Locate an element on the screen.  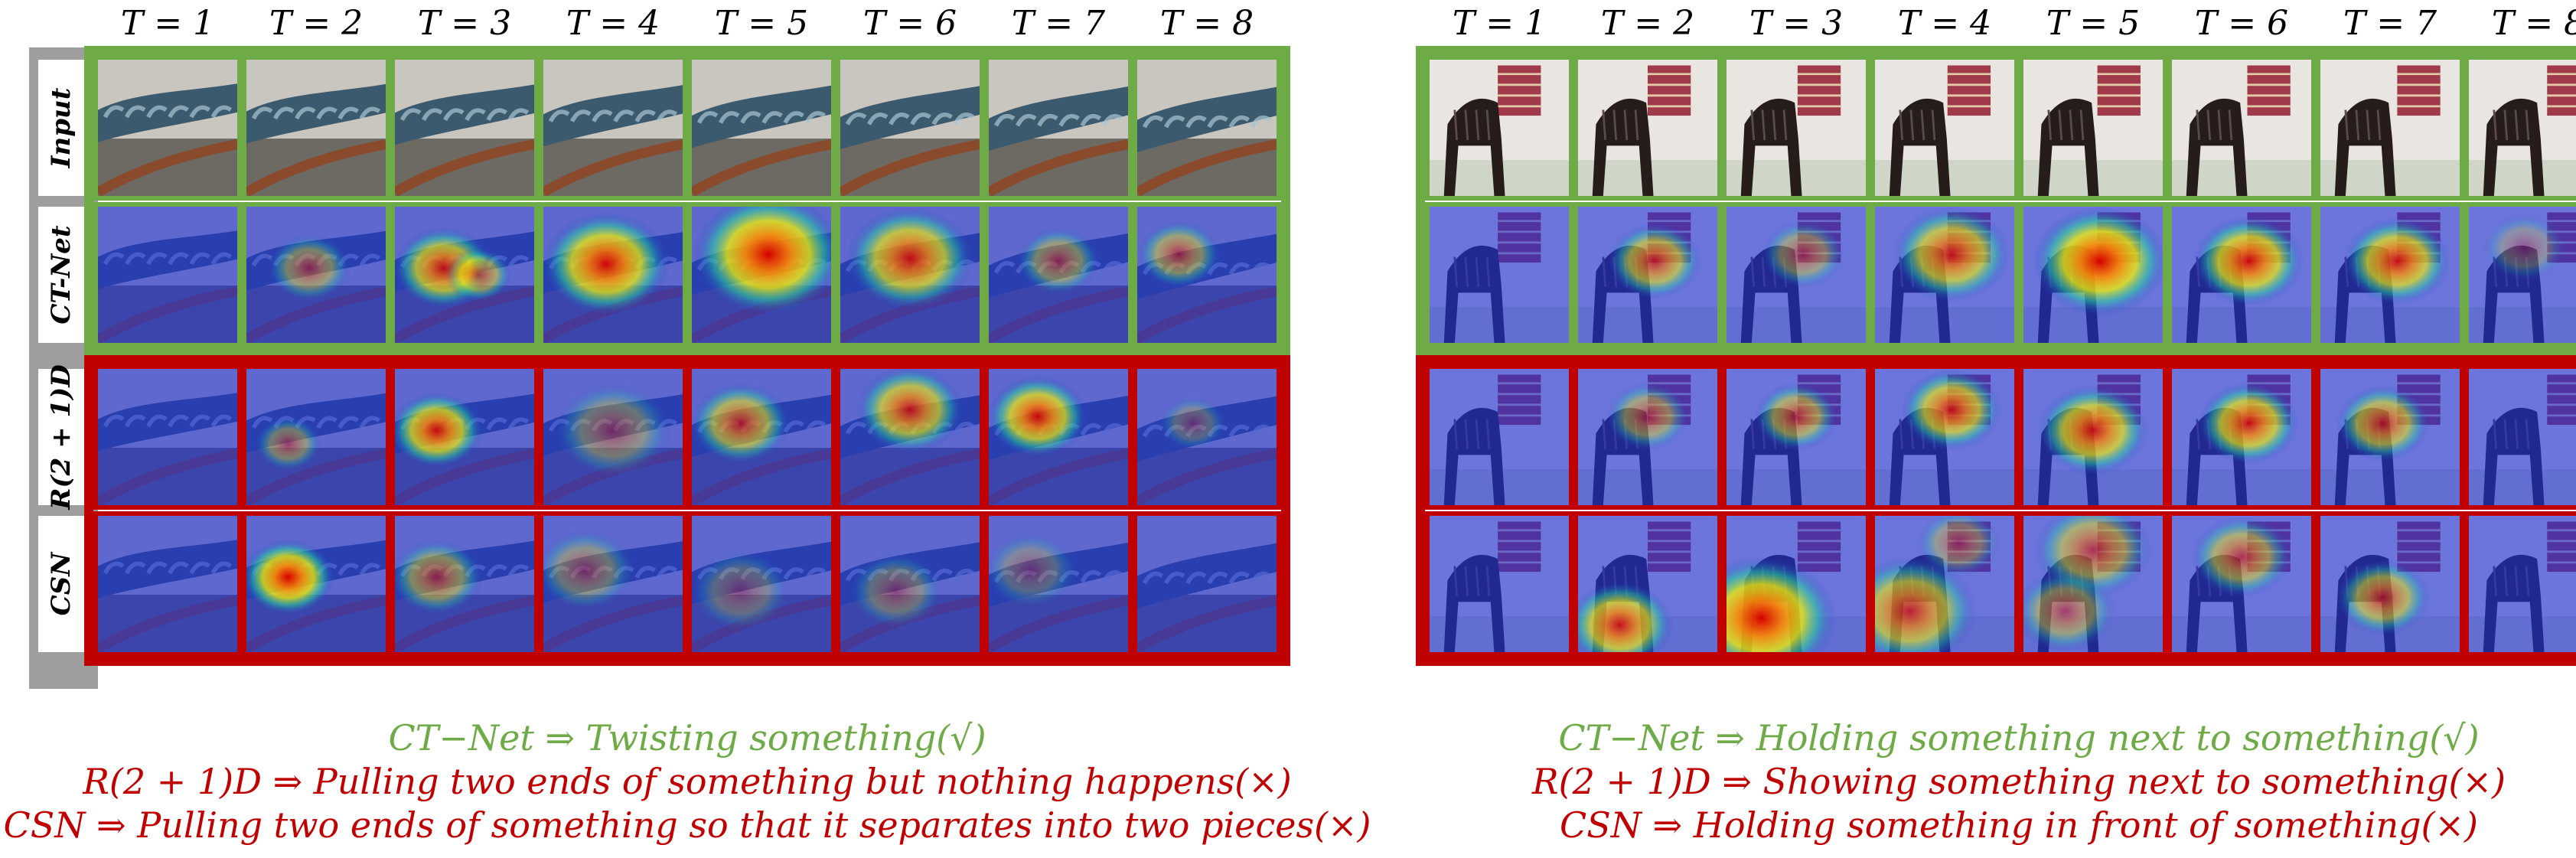
prediction-caption: CT−Net ⇒ Twisting something(√) is located at coordinates (687, 737).